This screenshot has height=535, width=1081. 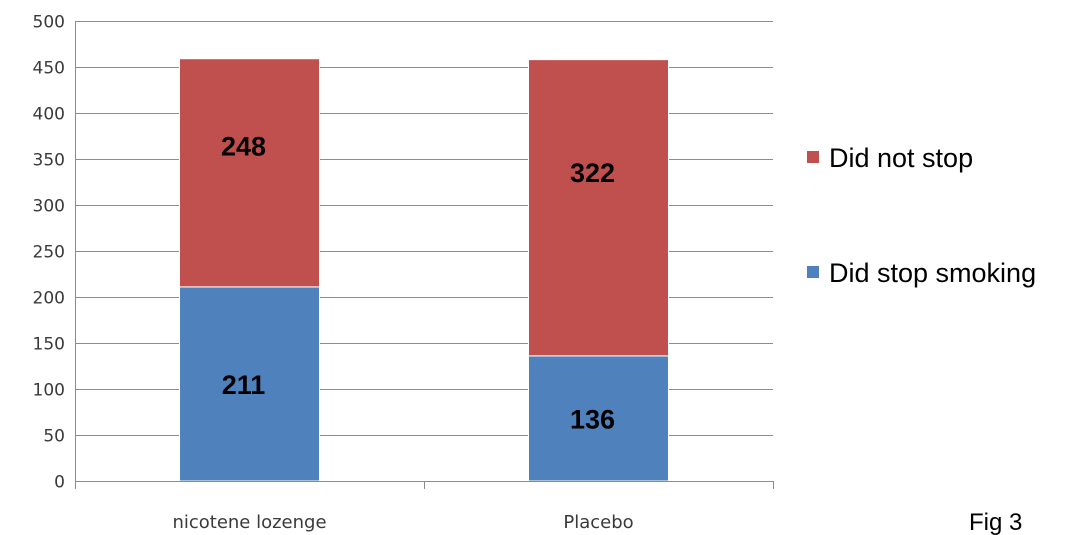 I want to click on y-tick-labels: 0 50 100 150 200 250 300 350 400 450 500, so click(x=49, y=253).